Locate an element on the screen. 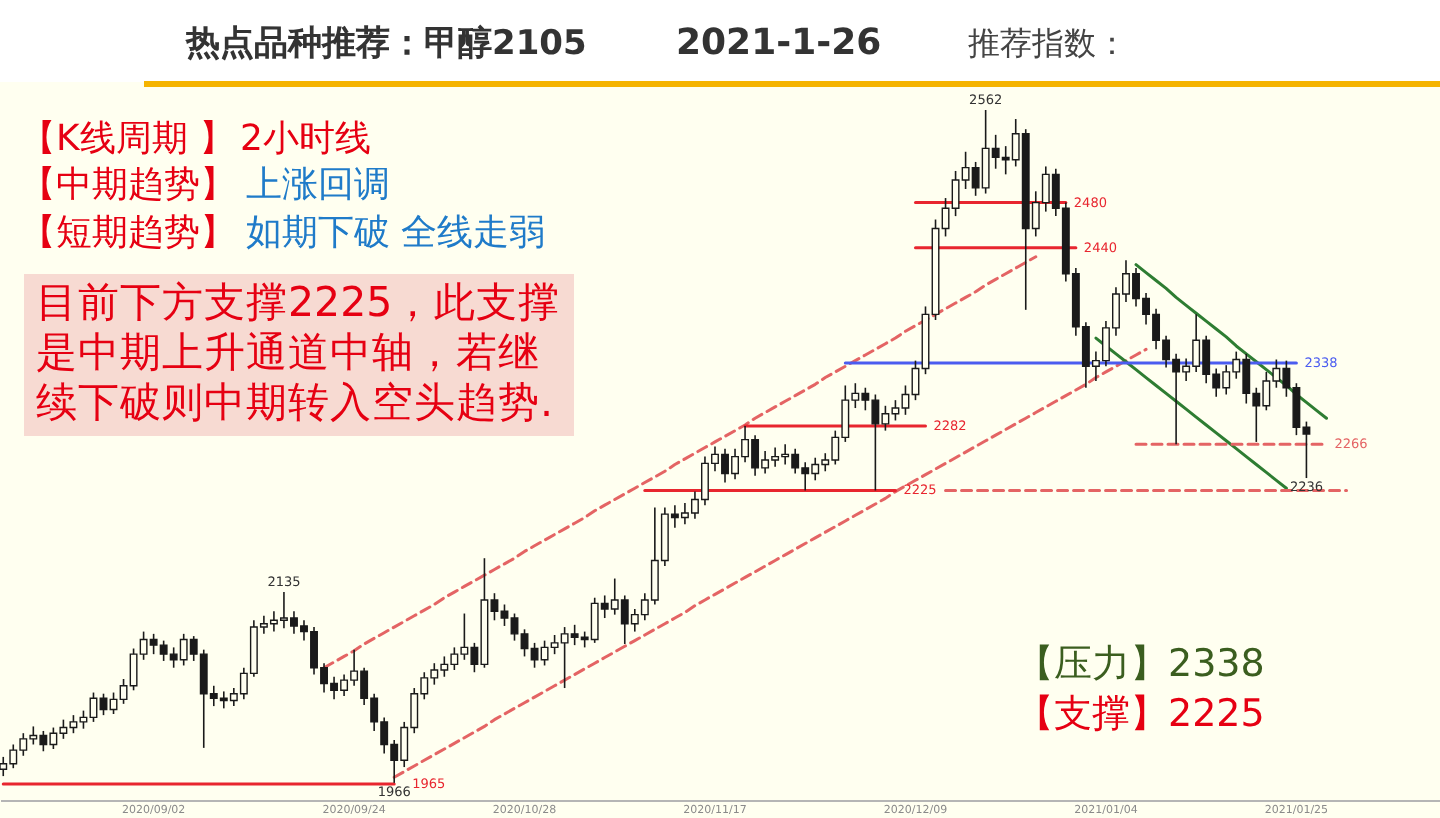 The image size is (1440, 818). annotation: 【短期趋势】 is located at coordinates (128, 233).